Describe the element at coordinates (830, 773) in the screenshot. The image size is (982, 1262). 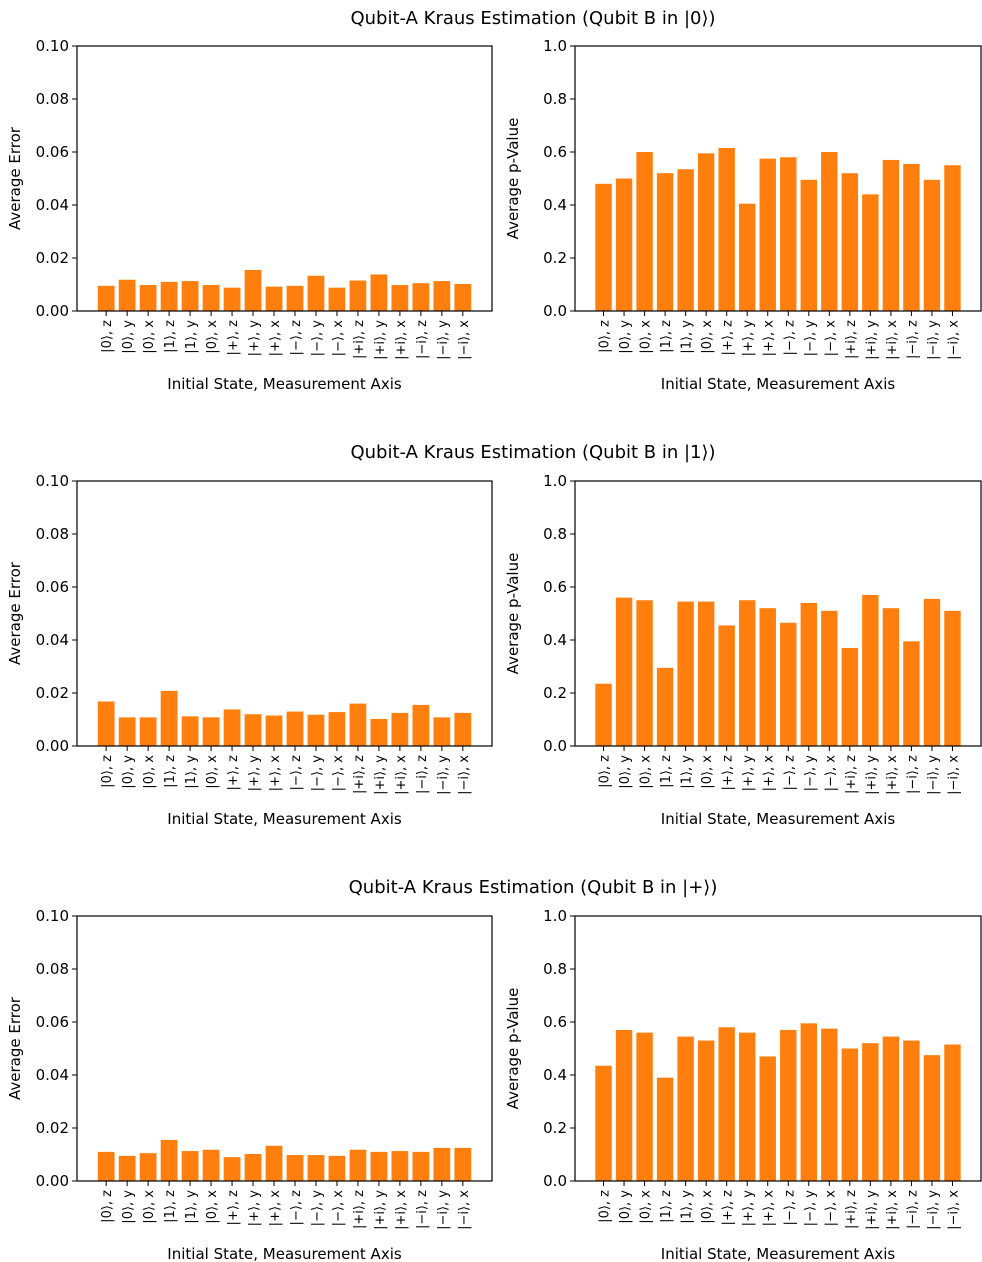
I see `x-tick-label: |−⟩, x` at that location.